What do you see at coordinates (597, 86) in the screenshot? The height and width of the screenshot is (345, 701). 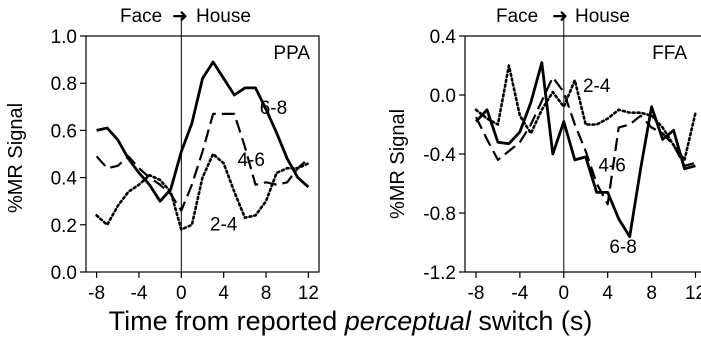 I see `ffa-annotation-2-4: 2-4` at bounding box center [597, 86].